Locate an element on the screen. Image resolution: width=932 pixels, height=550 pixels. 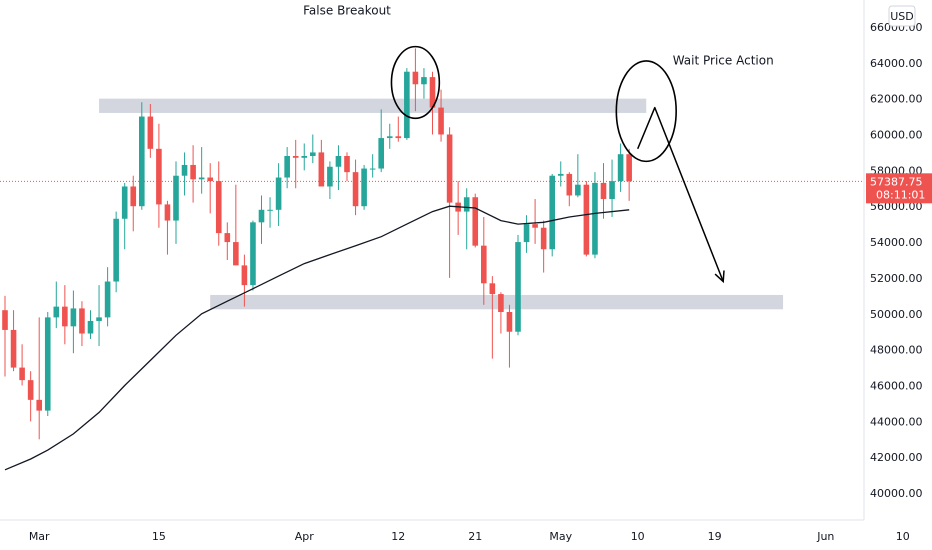
currency-label: USD is located at coordinates (902, 16).